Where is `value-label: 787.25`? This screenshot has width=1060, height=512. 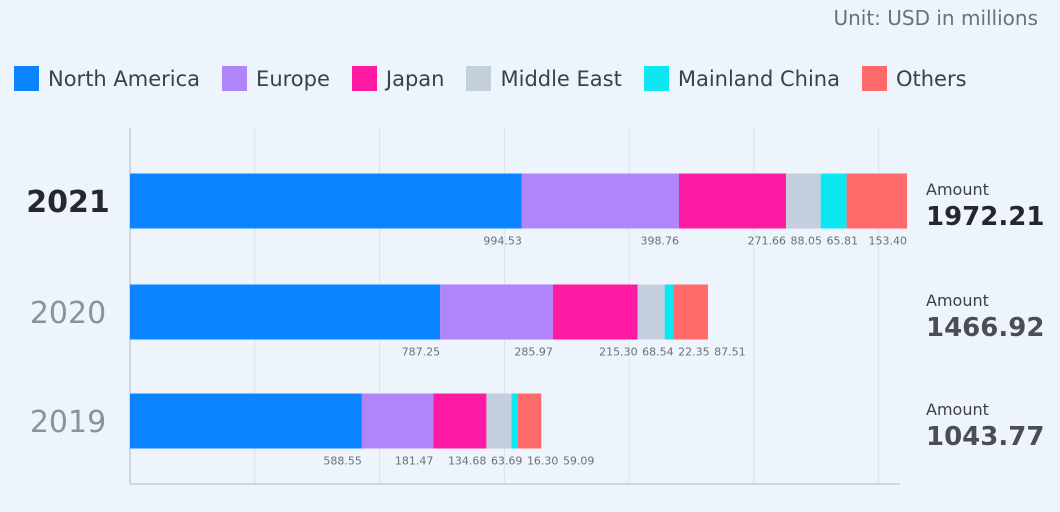
value-label: 787.25 is located at coordinates (421, 352).